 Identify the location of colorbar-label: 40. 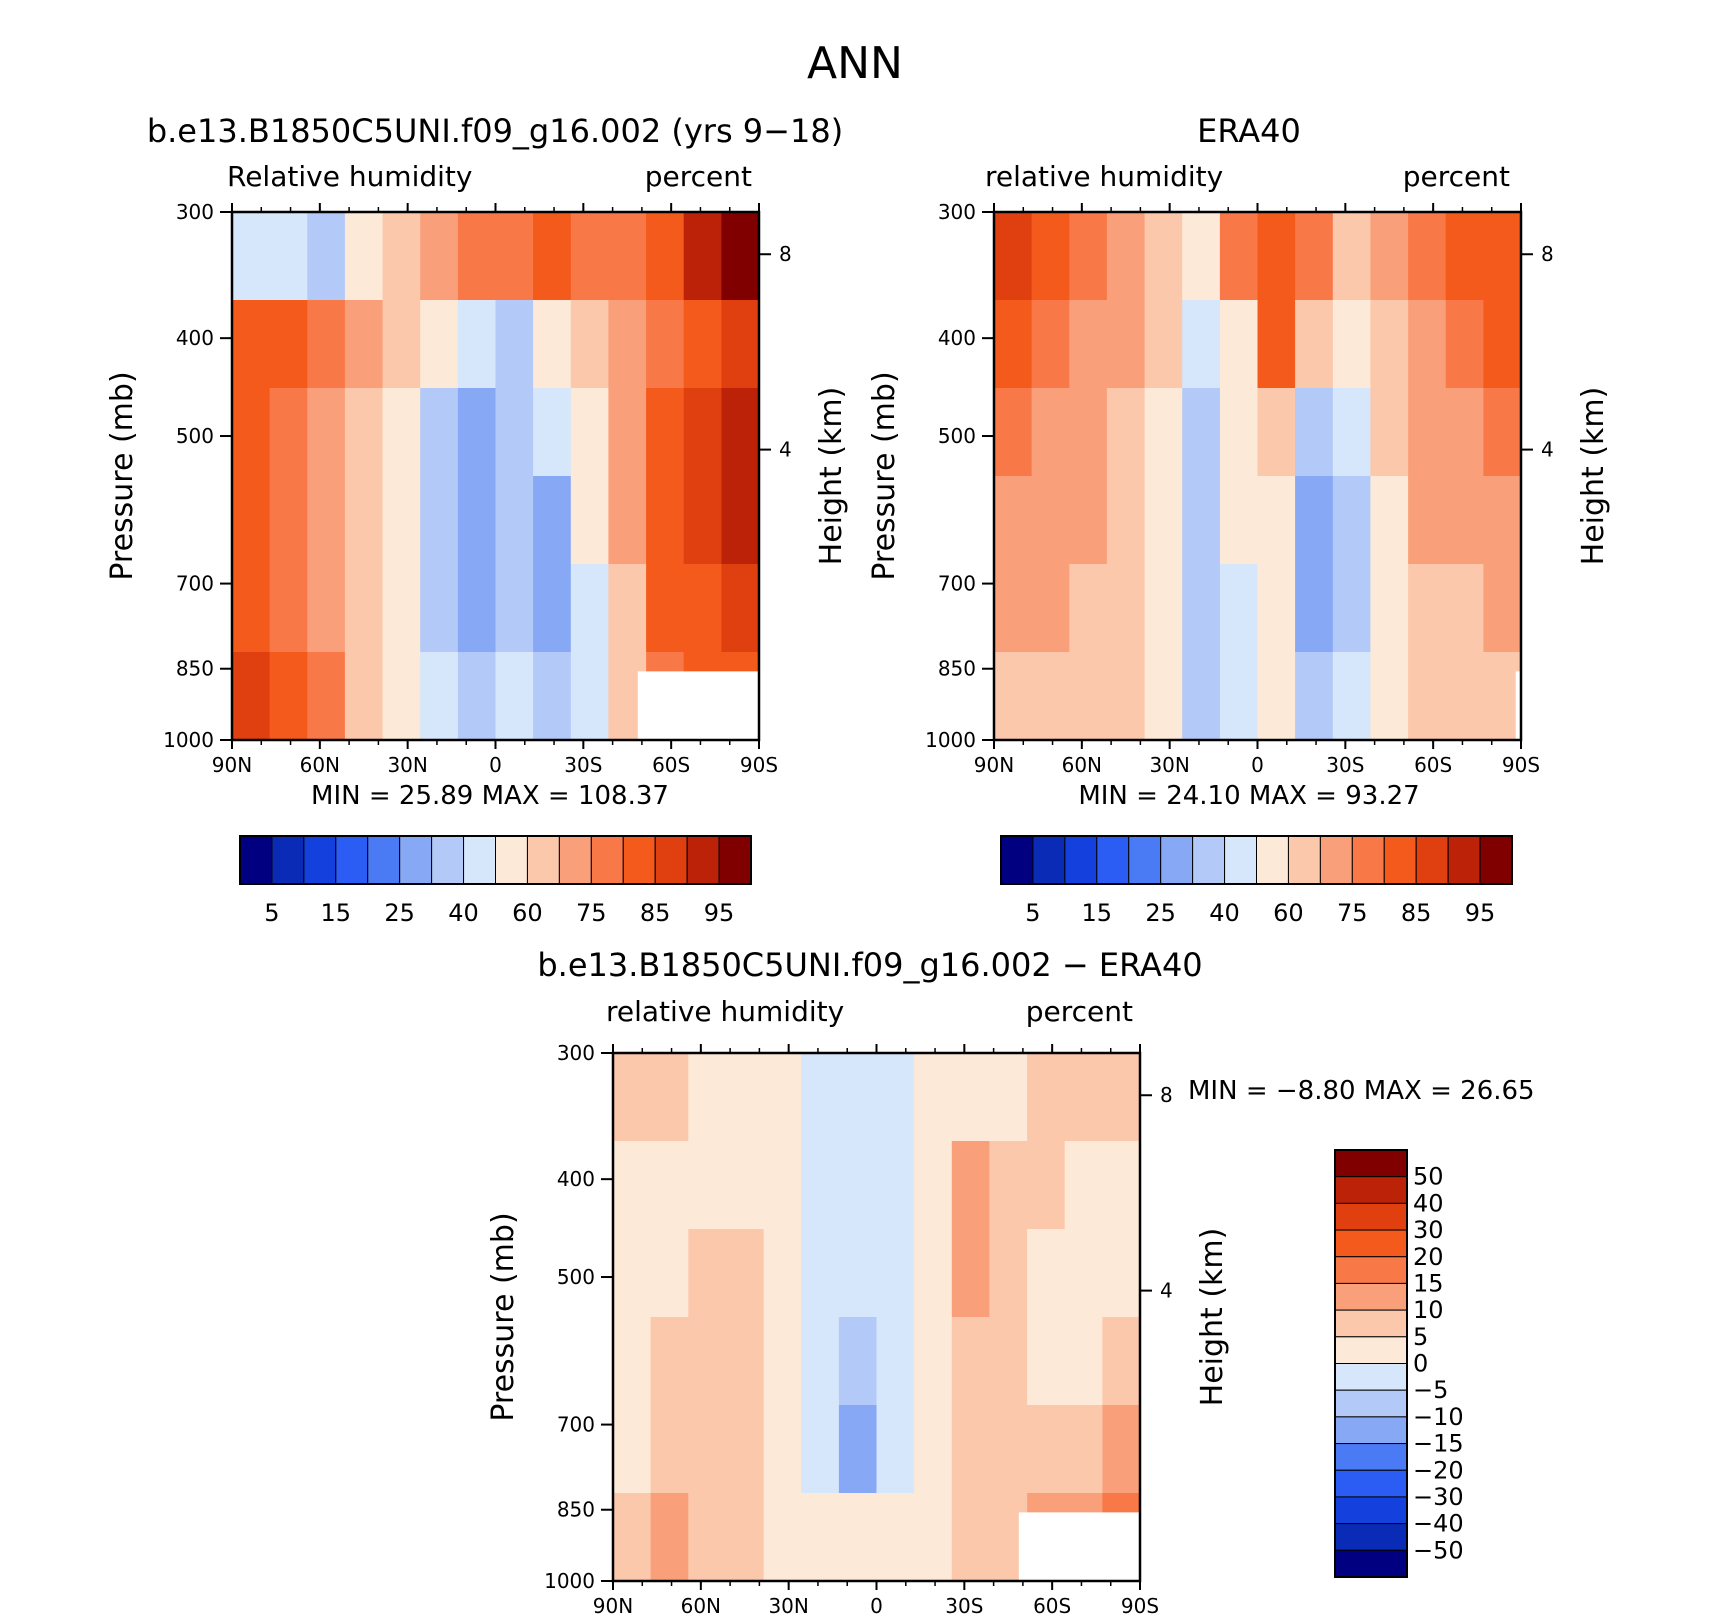
(1428, 1203).